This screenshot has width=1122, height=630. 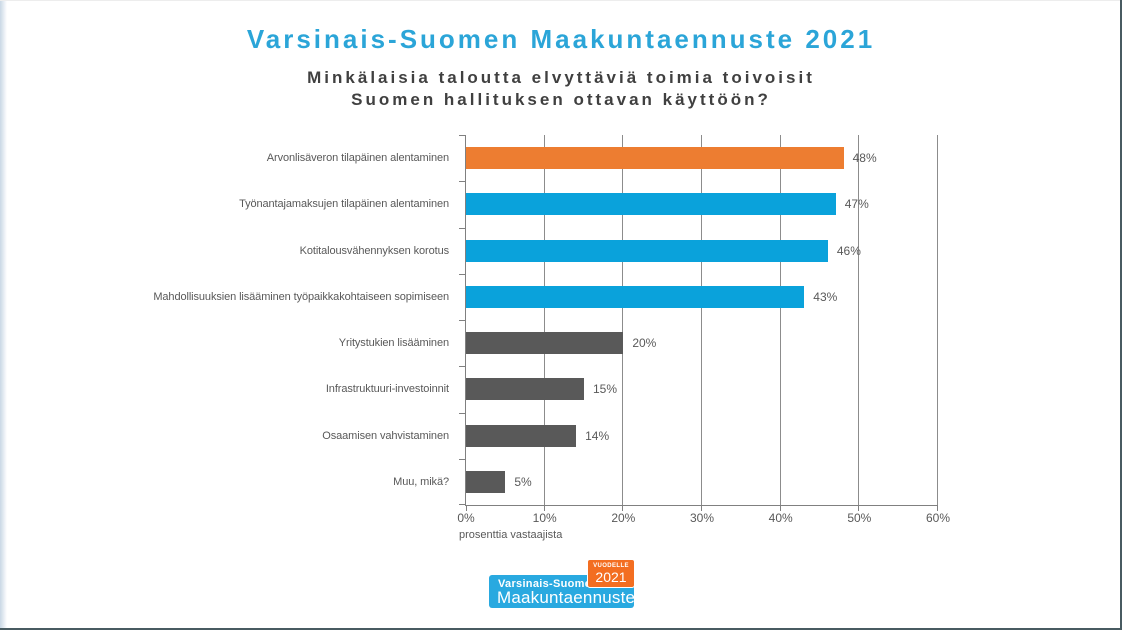 I want to click on category-label: Kotitalousvähennyksen korotus, so click(x=374, y=250).